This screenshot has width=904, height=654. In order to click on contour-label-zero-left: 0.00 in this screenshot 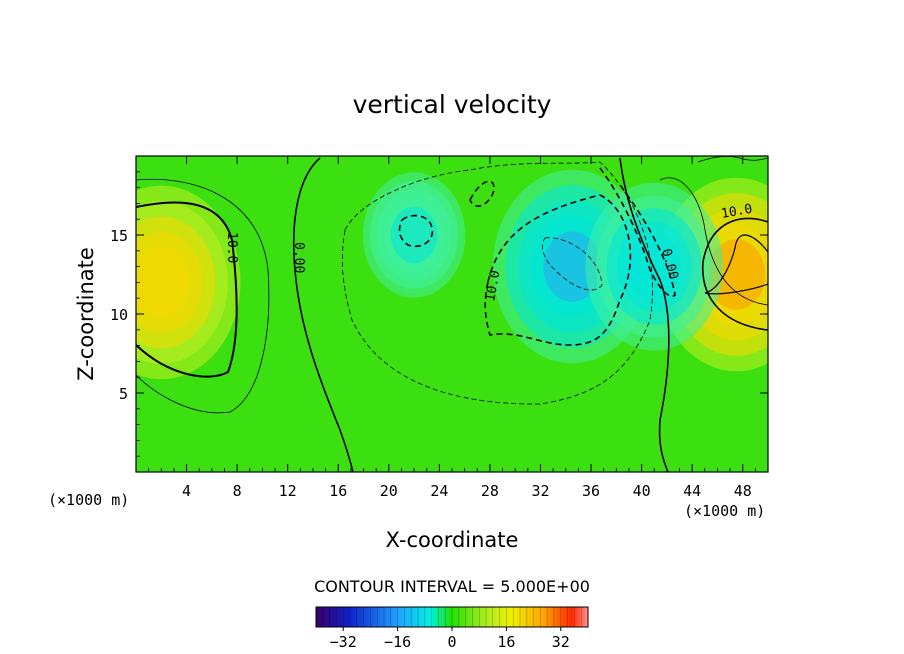, I will do `click(298, 257)`.